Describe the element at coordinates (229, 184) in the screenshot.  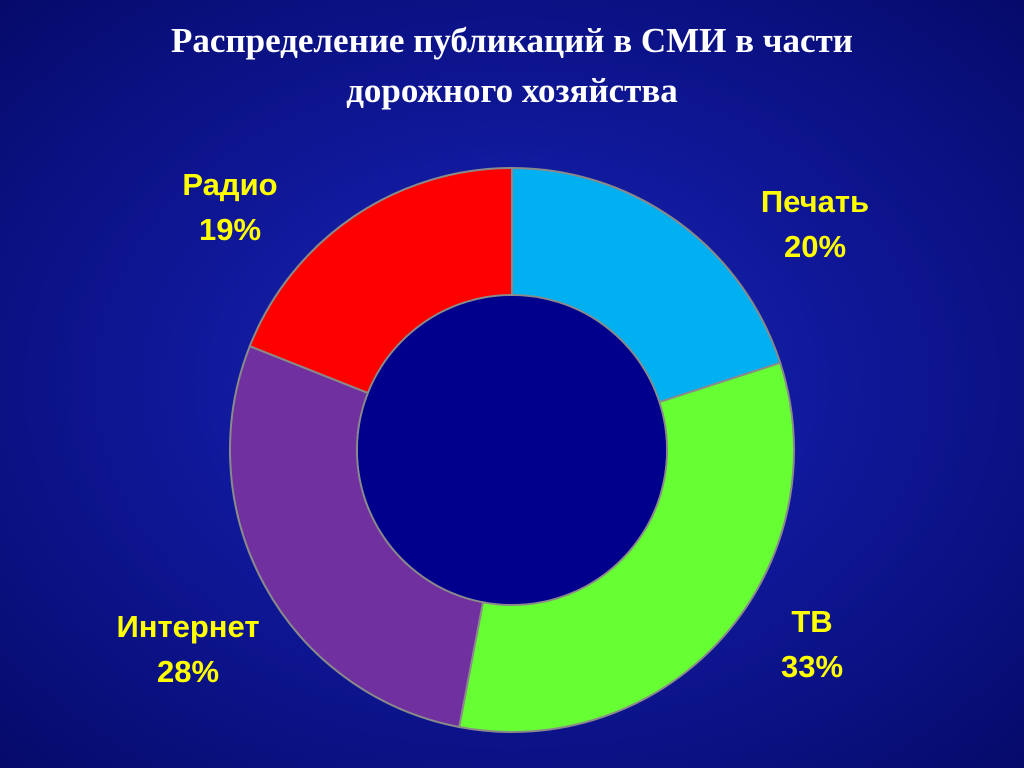
I see `slice-label: Радио` at that location.